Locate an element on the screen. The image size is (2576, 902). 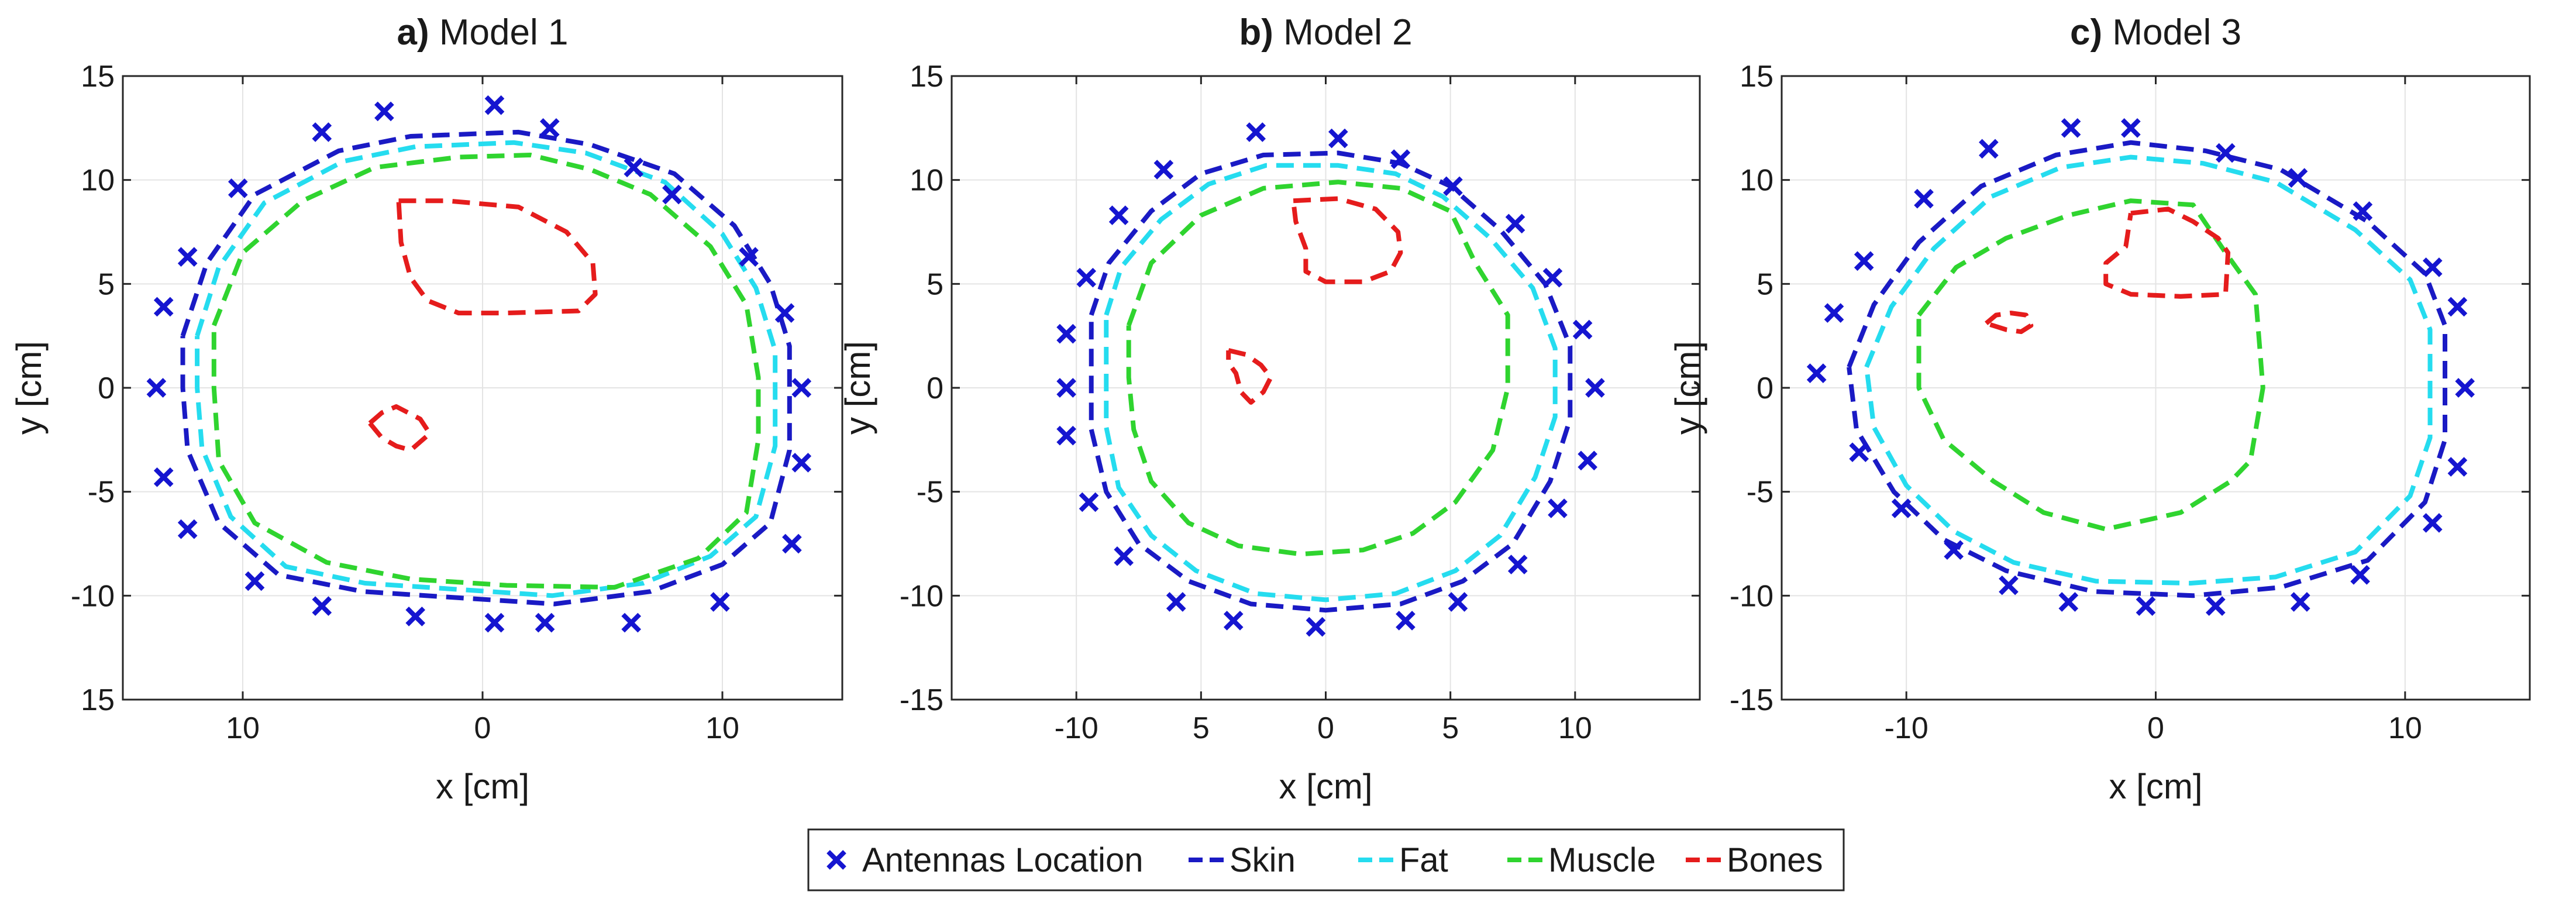
panel-2-y-tick-label: 0 is located at coordinates (935, 388).